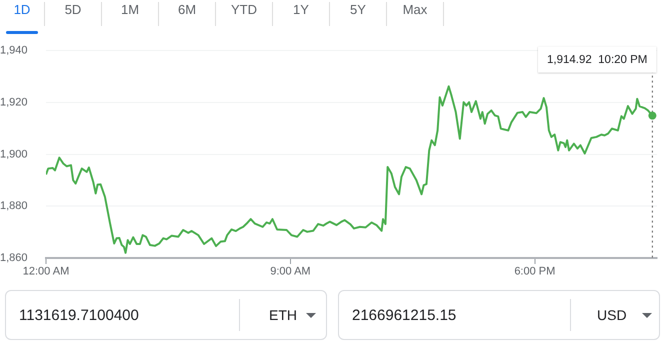  Describe the element at coordinates (301, 9) in the screenshot. I see `text: 1Y` at that location.